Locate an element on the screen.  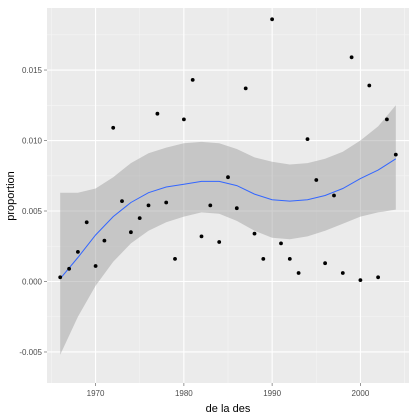
x-tick-label: 1990 is located at coordinates (272, 393).